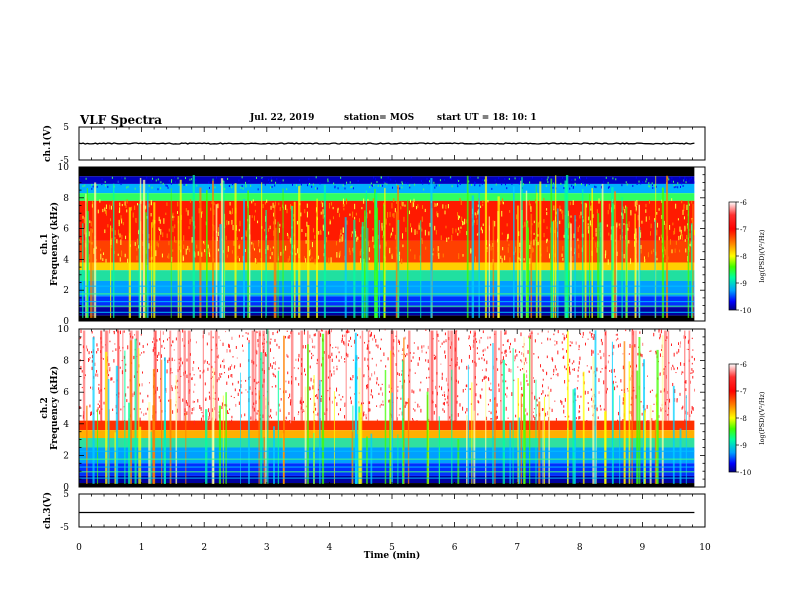 This screenshot has width=792, height=612. What do you see at coordinates (66, 362) in the screenshot?
I see `y-tick-label: 8` at bounding box center [66, 362].